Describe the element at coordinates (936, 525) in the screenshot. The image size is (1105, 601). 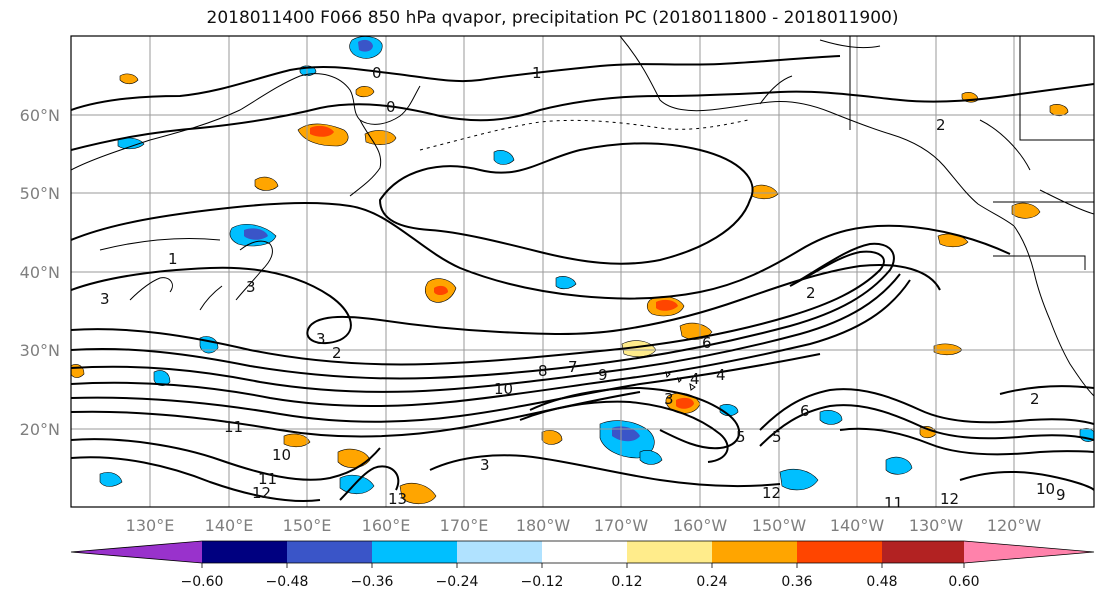
I see `lon-label: 130°W` at that location.